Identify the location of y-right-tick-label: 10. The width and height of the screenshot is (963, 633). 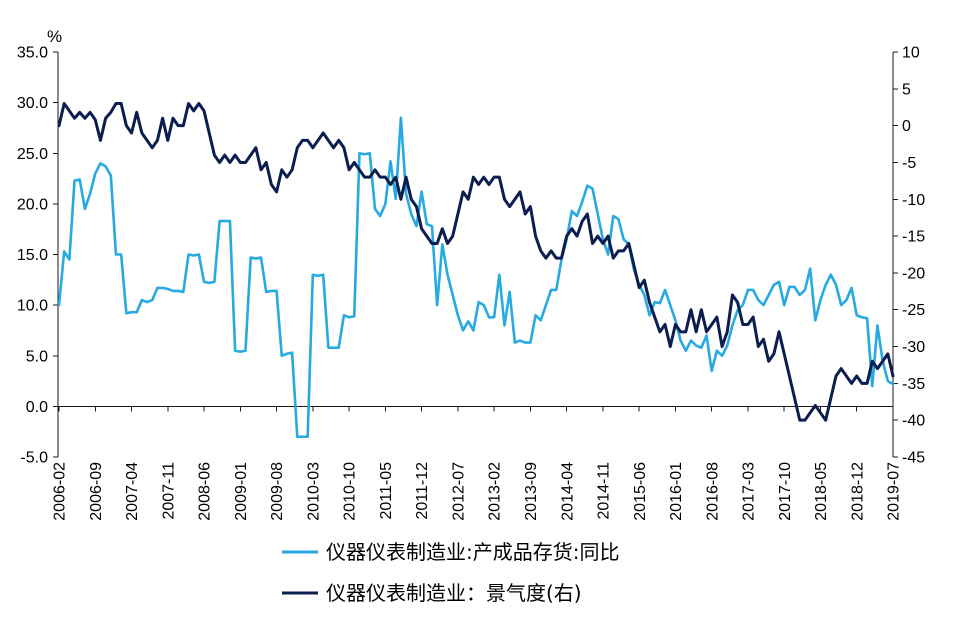
(911, 53).